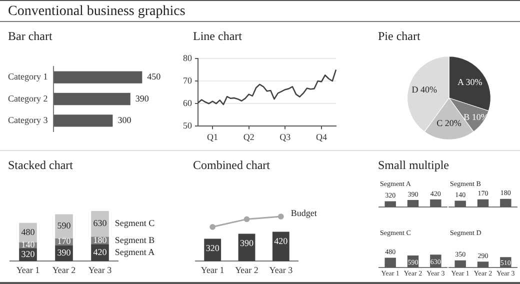 This screenshot has width=520, height=284. What do you see at coordinates (187, 57) in the screenshot?
I see `y-tick-label: 80` at bounding box center [187, 57].